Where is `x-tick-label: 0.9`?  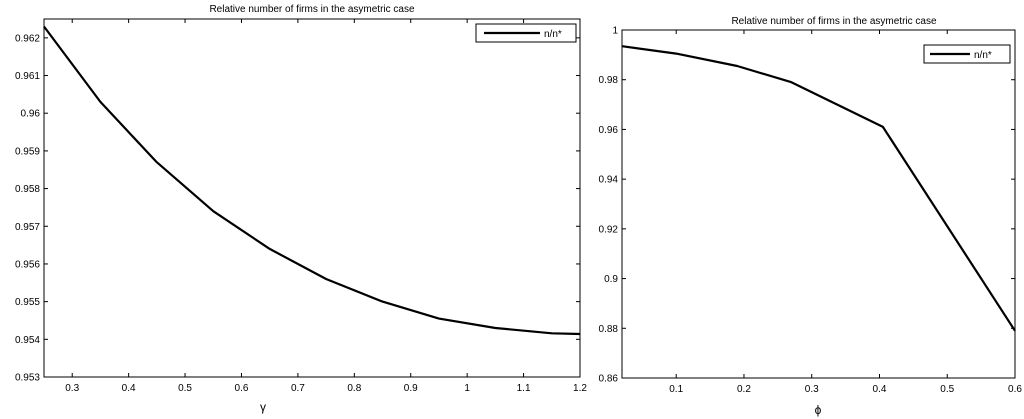
x-tick-label: 0.9 is located at coordinates (411, 388).